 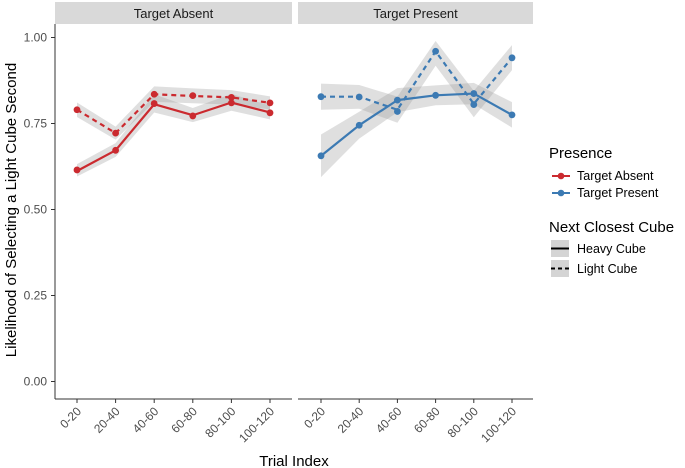 I want to click on strip-background-target-absent, so click(x=173, y=13).